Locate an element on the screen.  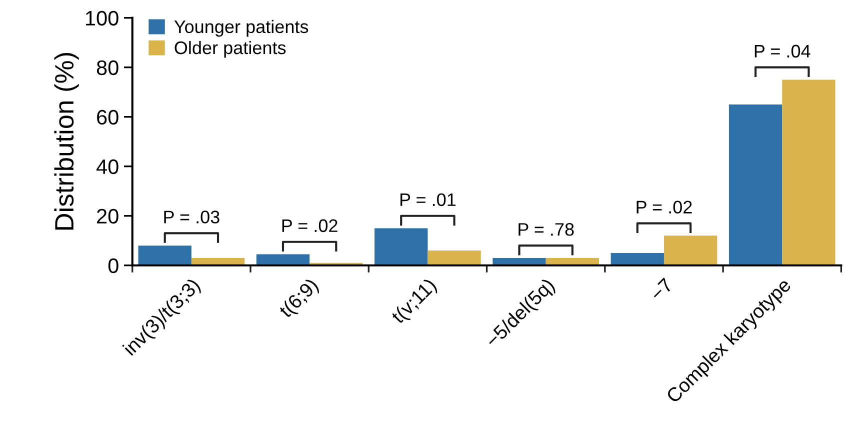
x-tick-label: −7 is located at coordinates (661, 290).